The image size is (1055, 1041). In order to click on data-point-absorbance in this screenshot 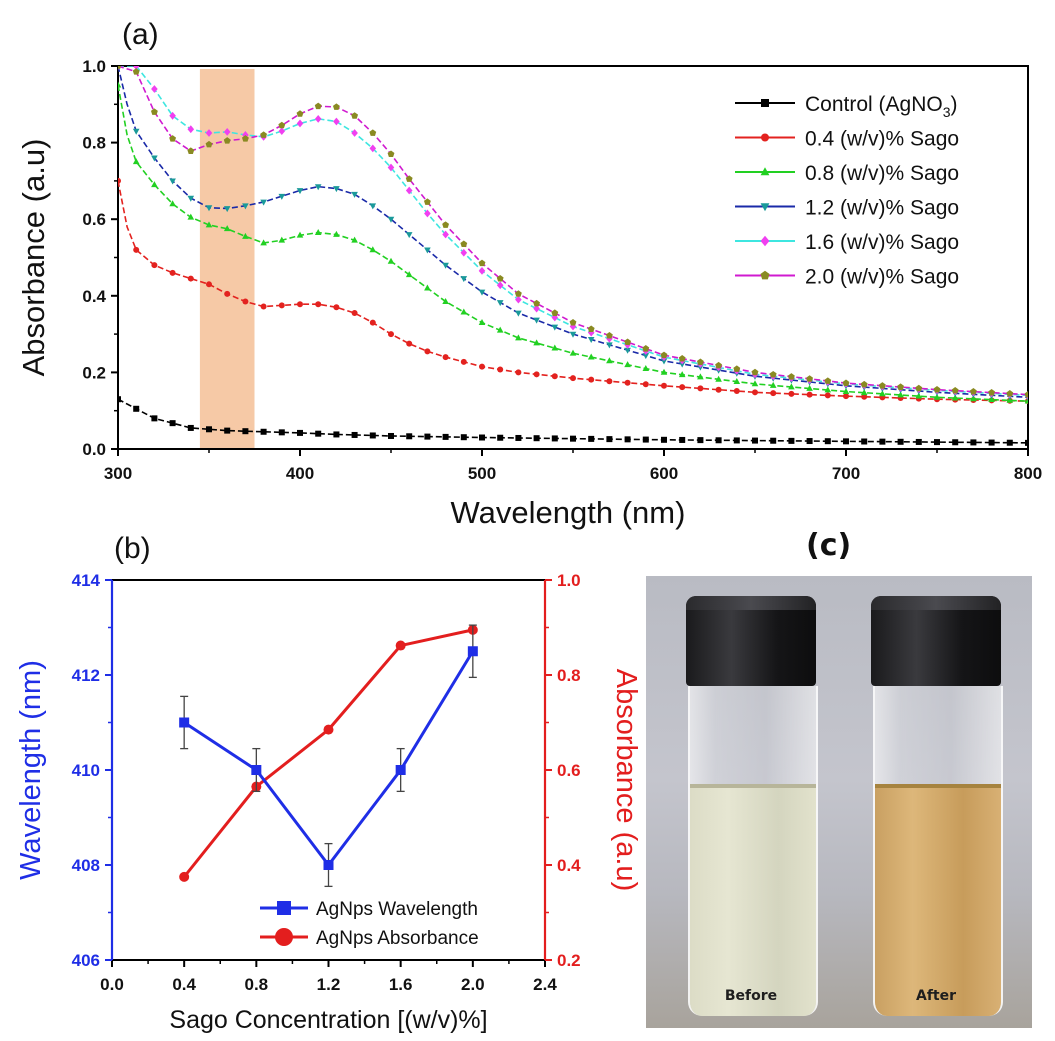, I will do `click(184, 876)`.